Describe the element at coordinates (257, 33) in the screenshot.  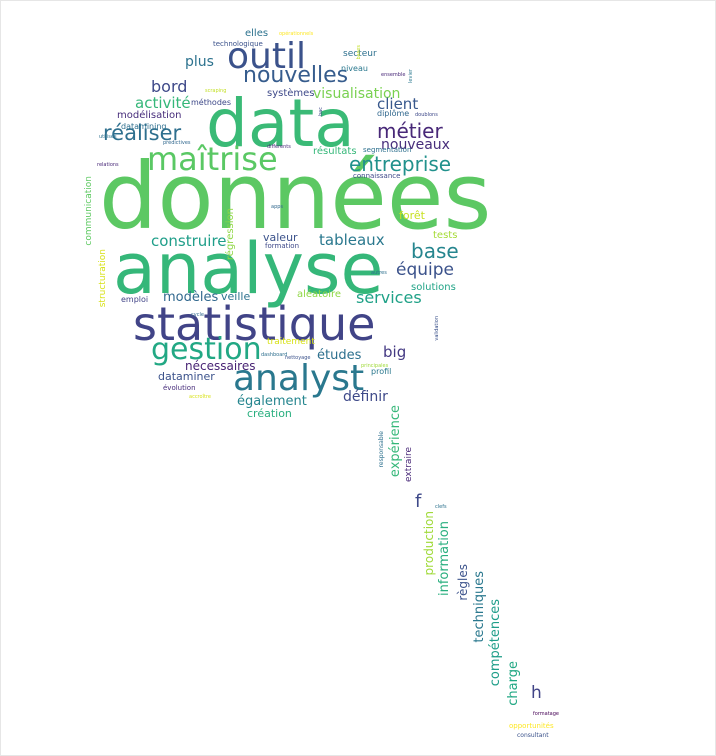
I see `word: elles` at that location.